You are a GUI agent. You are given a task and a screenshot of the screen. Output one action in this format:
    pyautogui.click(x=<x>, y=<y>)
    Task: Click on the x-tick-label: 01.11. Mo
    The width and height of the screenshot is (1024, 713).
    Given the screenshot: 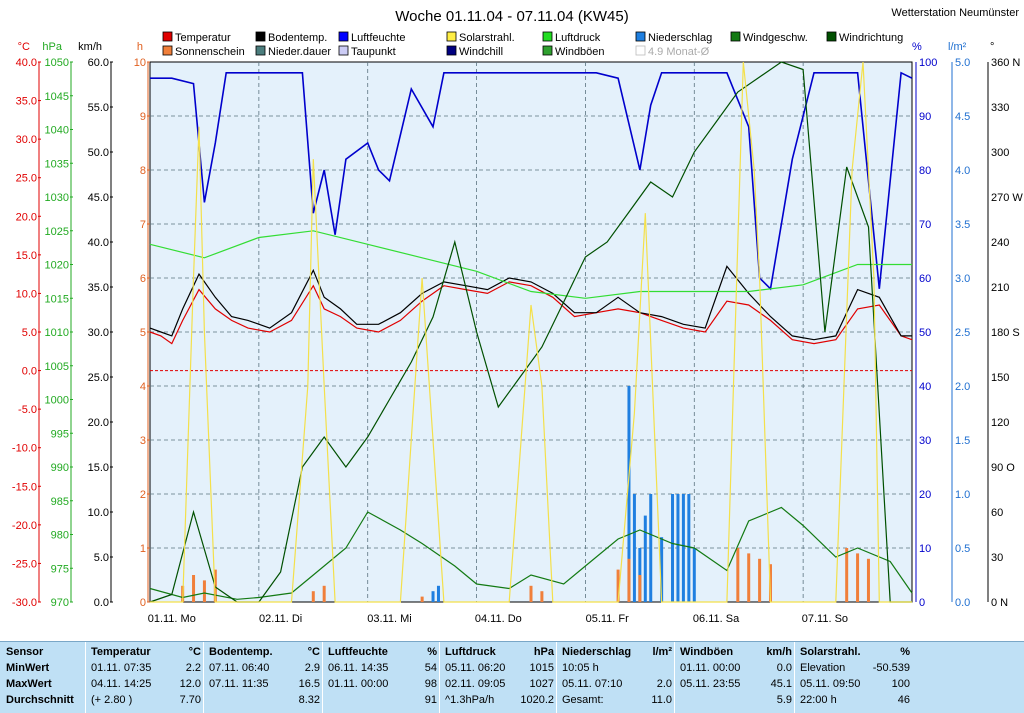 What is the action you would take?
    pyautogui.click(x=172, y=619)
    